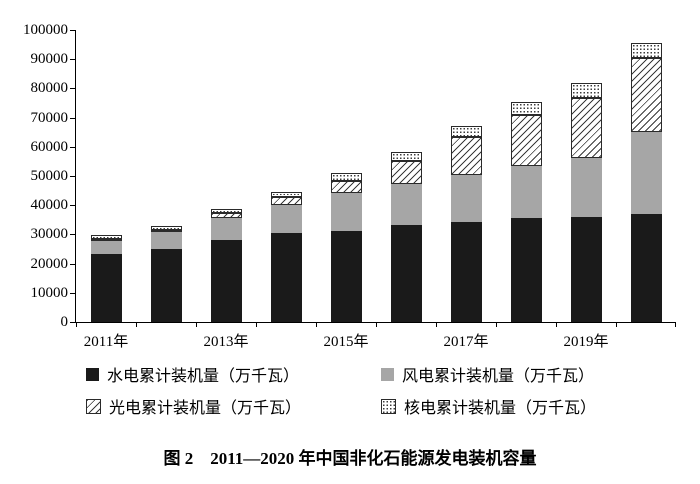 The width and height of the screenshot is (700, 484). What do you see at coordinates (233, 406) in the screenshot?
I see `legend-item: 光电累计装机量（万千瓦）` at bounding box center [233, 406].